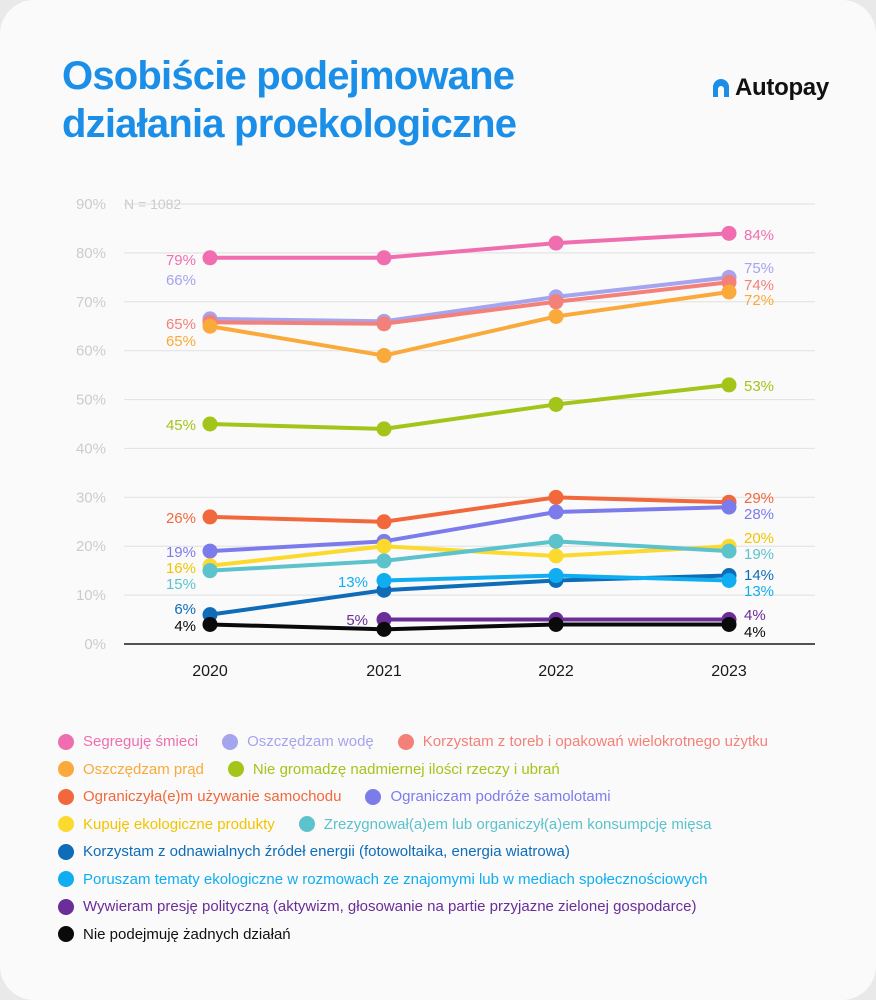  I want to click on sample-size-note: N = 1082, so click(152, 204).